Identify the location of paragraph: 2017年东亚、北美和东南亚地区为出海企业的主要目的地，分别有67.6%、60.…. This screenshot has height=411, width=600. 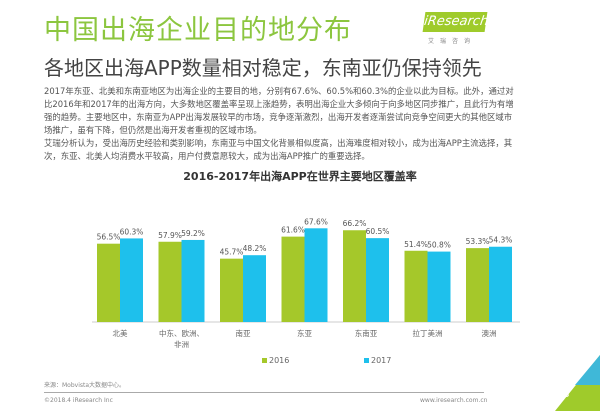
(279, 110).